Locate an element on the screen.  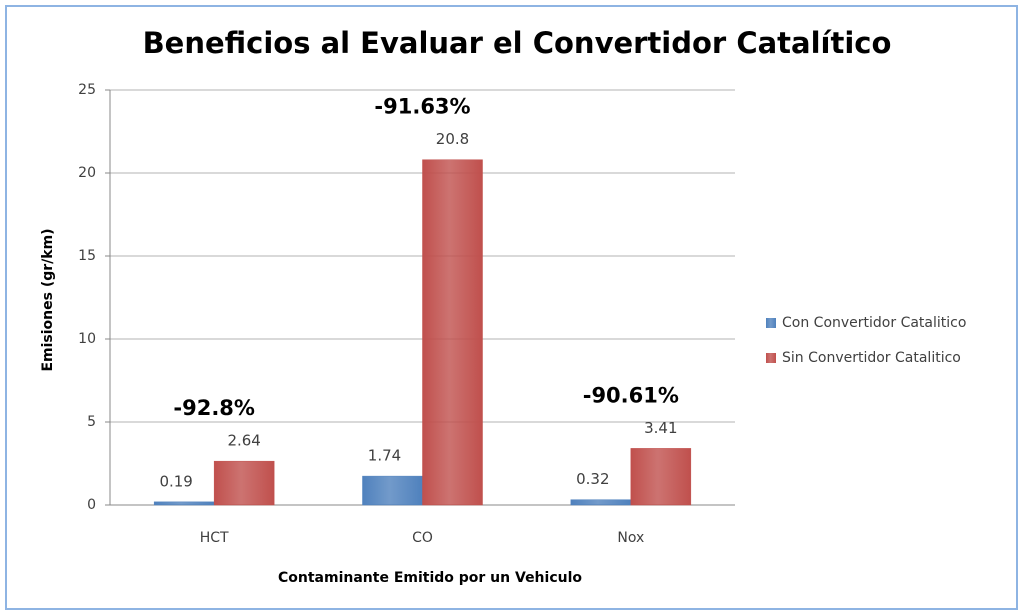
y-tick-label: 0 is located at coordinates (91, 505).